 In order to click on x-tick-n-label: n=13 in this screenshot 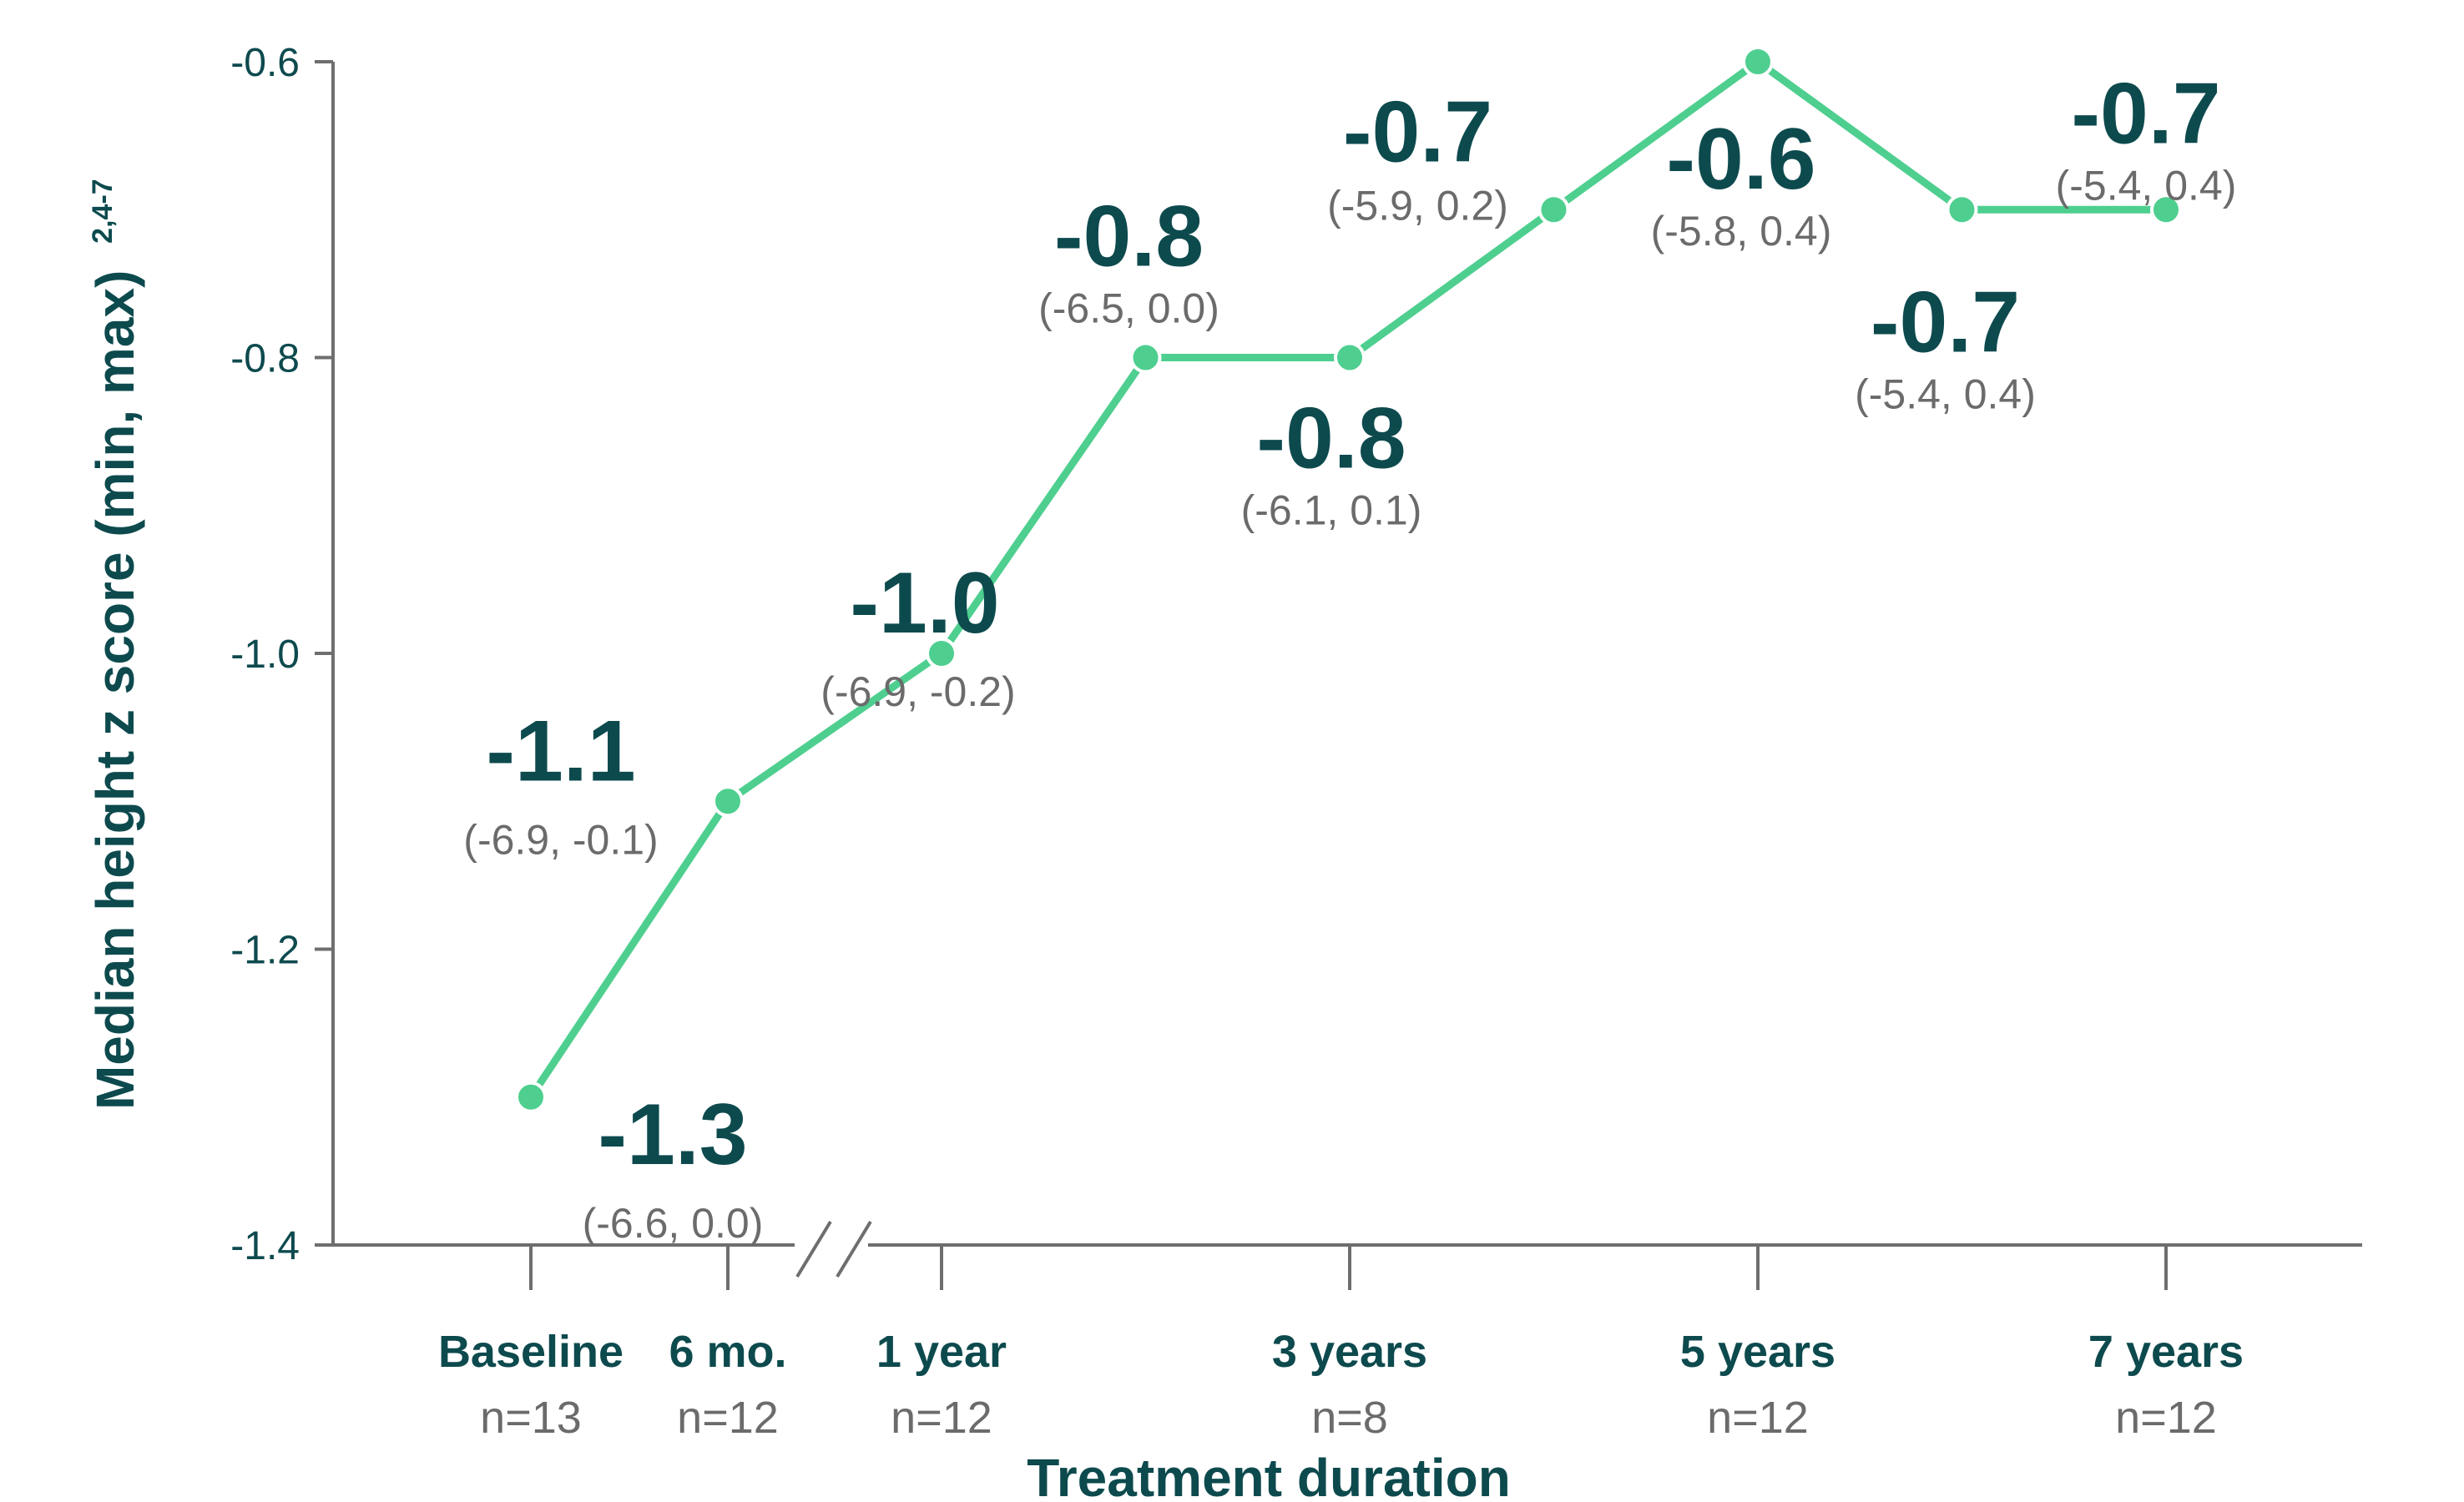, I will do `click(531, 1418)`.